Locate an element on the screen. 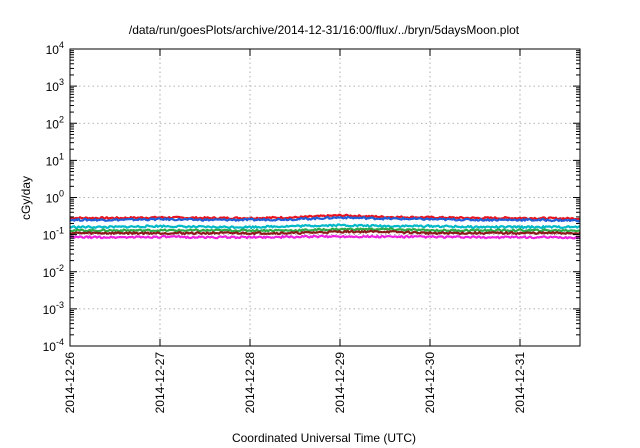 The height and width of the screenshot is (448, 640). x-tick-label: 2014-12-31 is located at coordinates (520, 383).